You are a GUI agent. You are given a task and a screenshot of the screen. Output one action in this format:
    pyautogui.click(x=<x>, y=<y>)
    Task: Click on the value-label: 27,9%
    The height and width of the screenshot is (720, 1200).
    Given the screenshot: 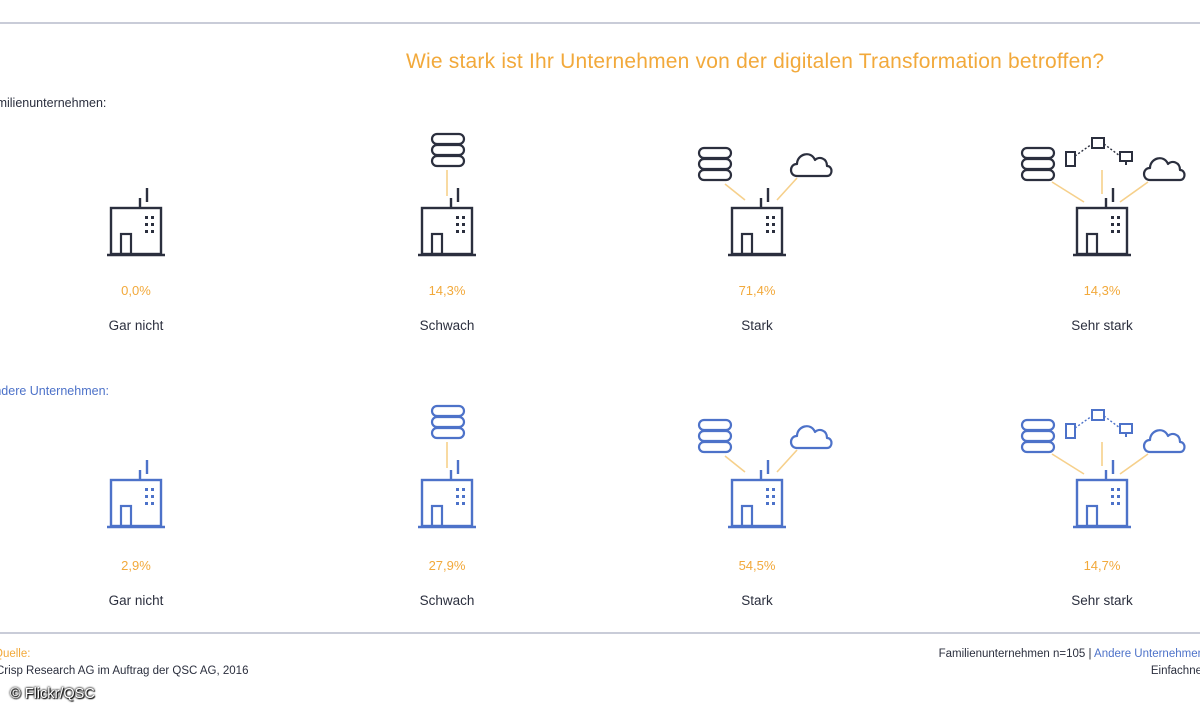 What is the action you would take?
    pyautogui.click(x=447, y=565)
    